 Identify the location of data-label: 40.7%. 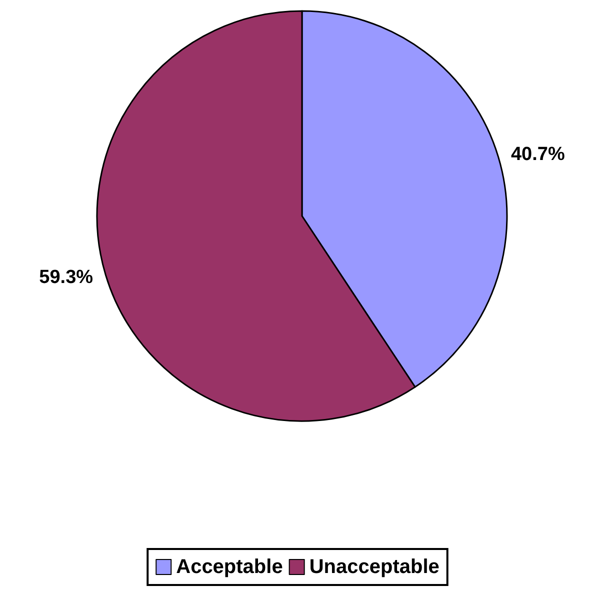
(537, 155).